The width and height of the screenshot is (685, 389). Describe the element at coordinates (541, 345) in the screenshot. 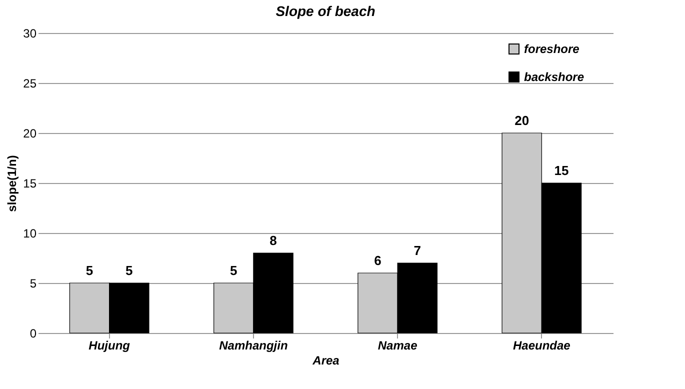

I see `x-tick-label: Haeundae` at that location.